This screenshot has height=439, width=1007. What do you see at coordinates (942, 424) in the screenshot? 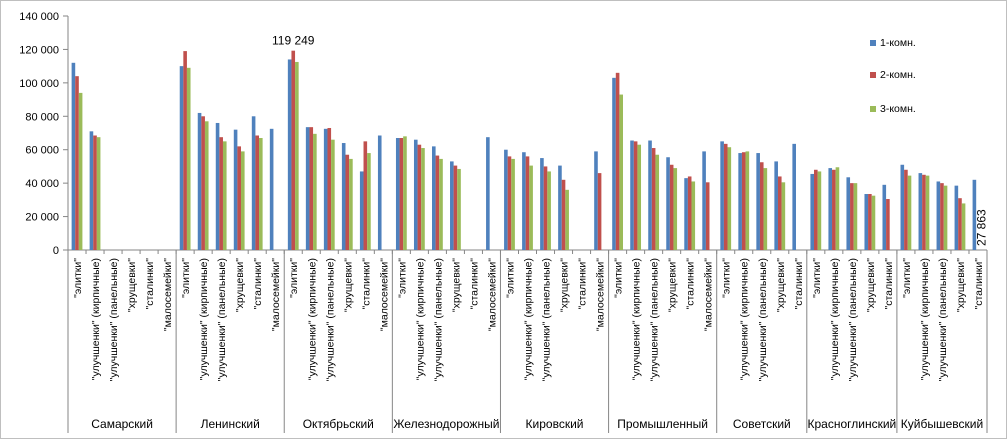
I see `group-label: Куйбышевский` at bounding box center [942, 424].